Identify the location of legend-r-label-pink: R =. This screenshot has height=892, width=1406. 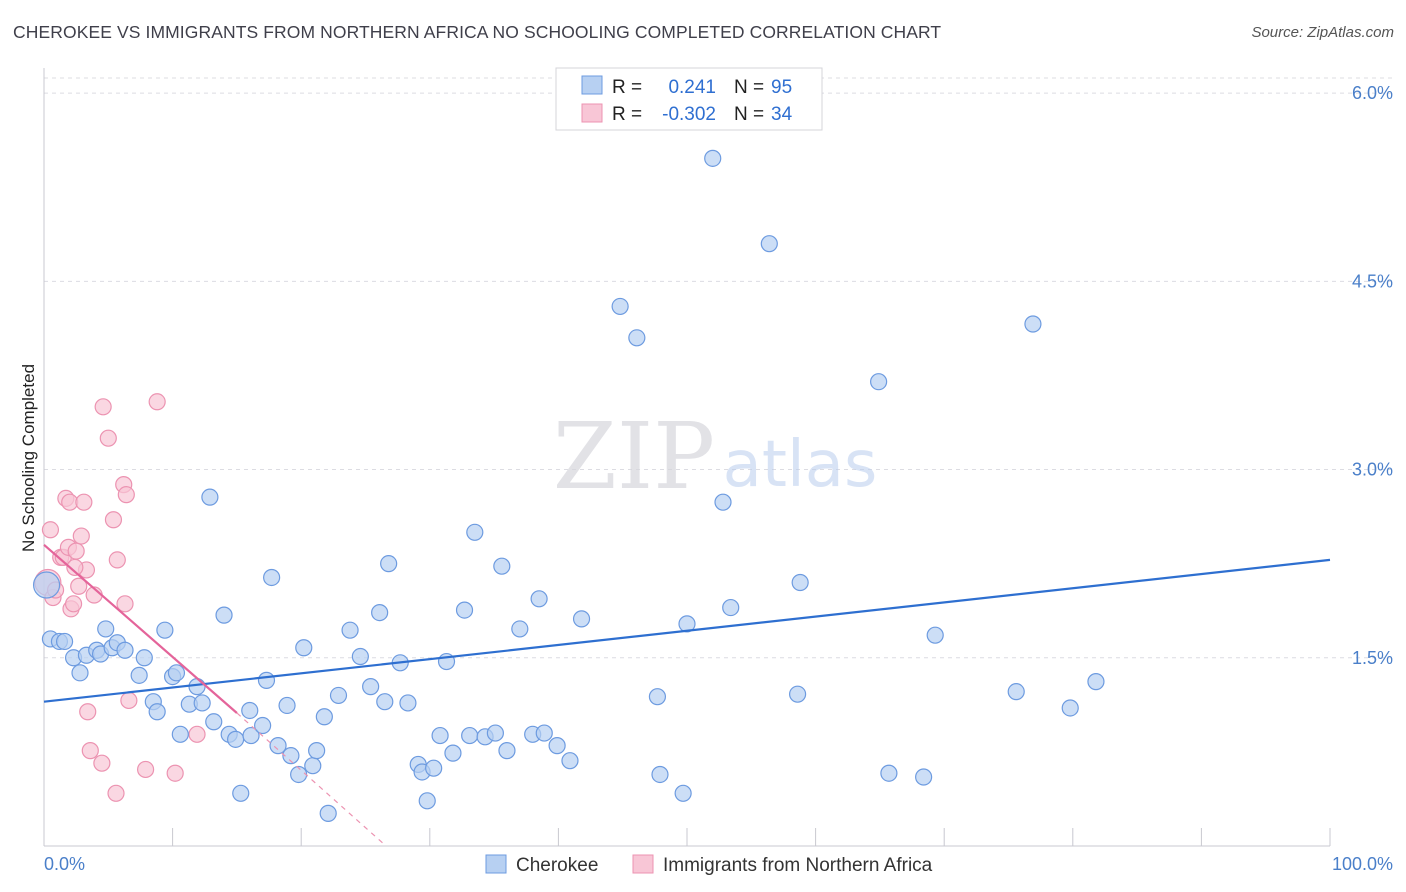
(627, 114).